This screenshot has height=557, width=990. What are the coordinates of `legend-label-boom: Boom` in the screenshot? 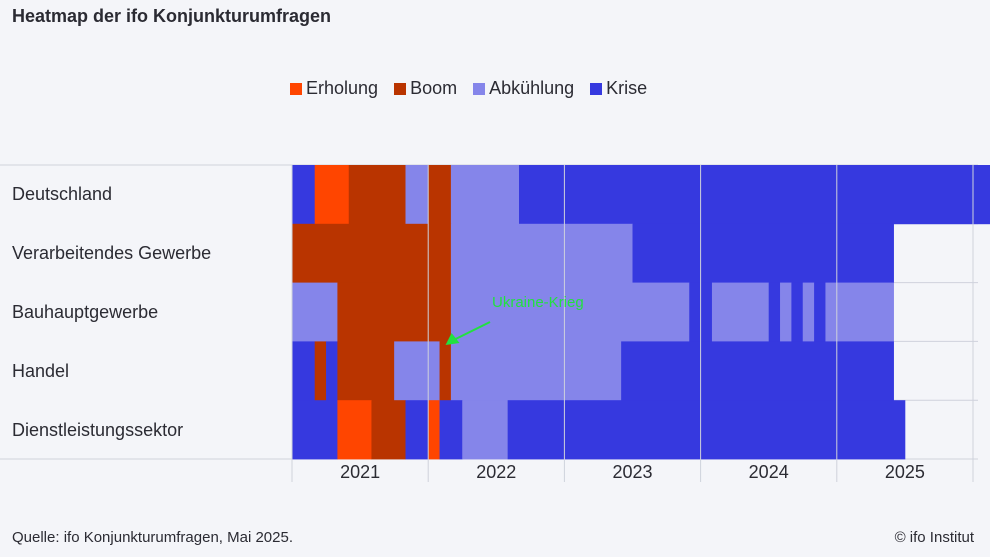 It's located at (434, 88).